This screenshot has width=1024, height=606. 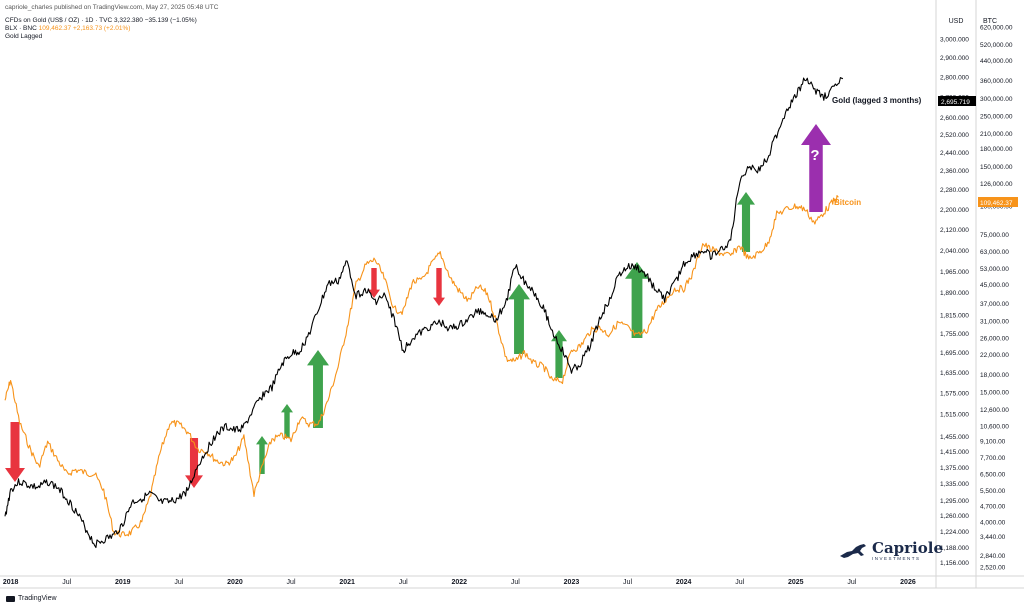 I want to click on usd-tick-label: 2,440.000, so click(x=954, y=153).